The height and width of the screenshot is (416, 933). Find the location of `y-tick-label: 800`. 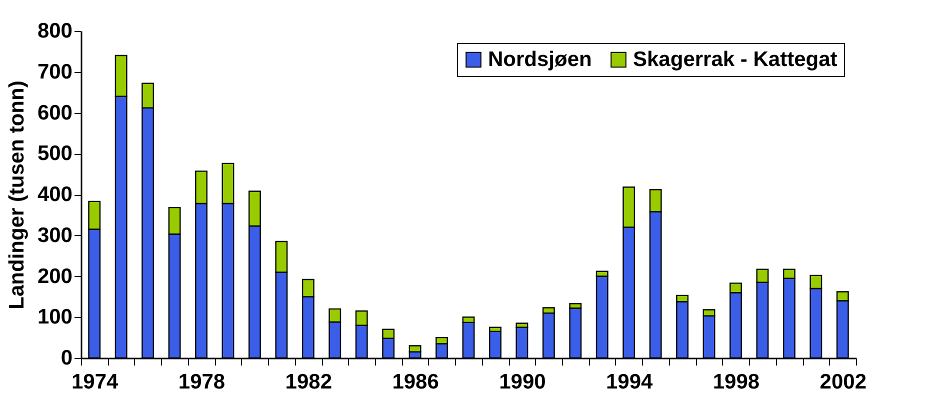

y-tick-label: 800 is located at coordinates (54, 31).